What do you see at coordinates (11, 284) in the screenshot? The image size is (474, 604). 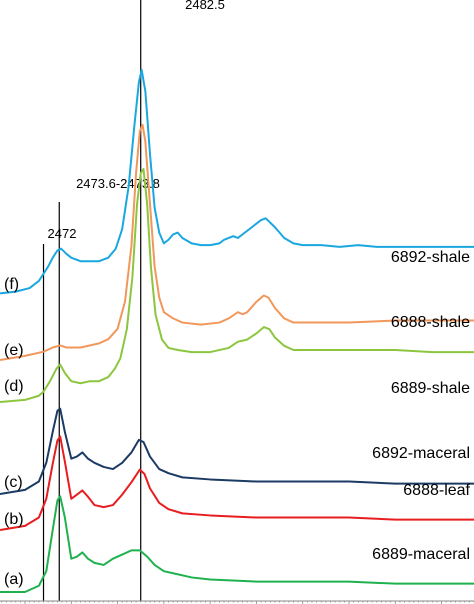 I see `series-letter-f: (f)` at bounding box center [11, 284].